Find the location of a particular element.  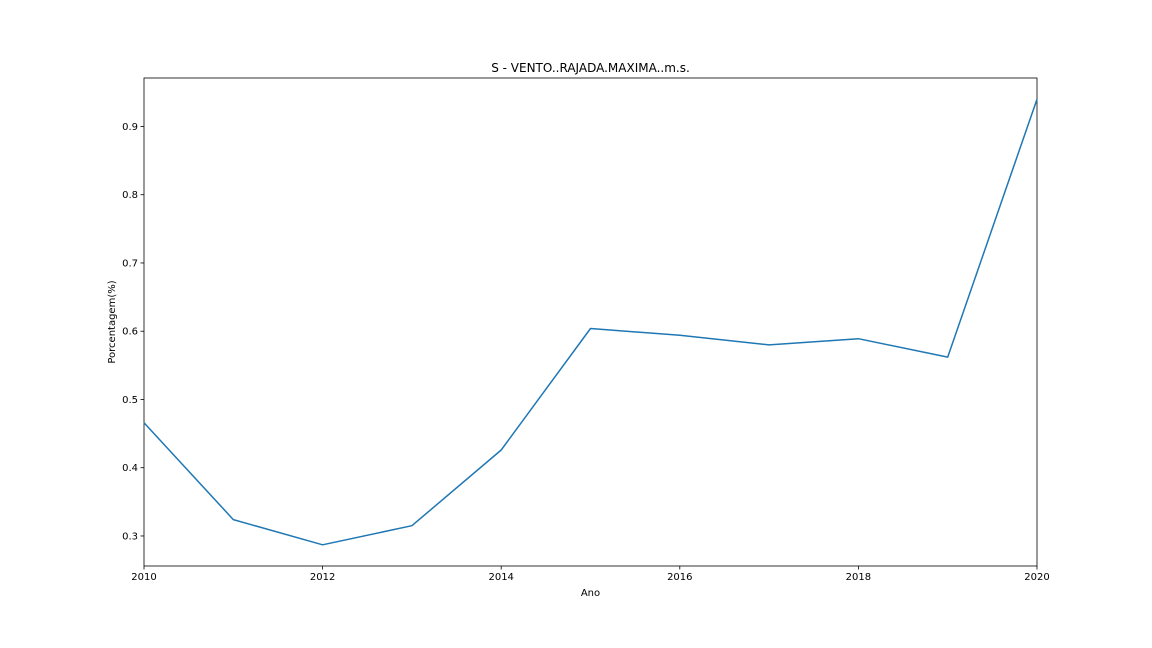

y-tick-label: 0.5 is located at coordinates (130, 400).